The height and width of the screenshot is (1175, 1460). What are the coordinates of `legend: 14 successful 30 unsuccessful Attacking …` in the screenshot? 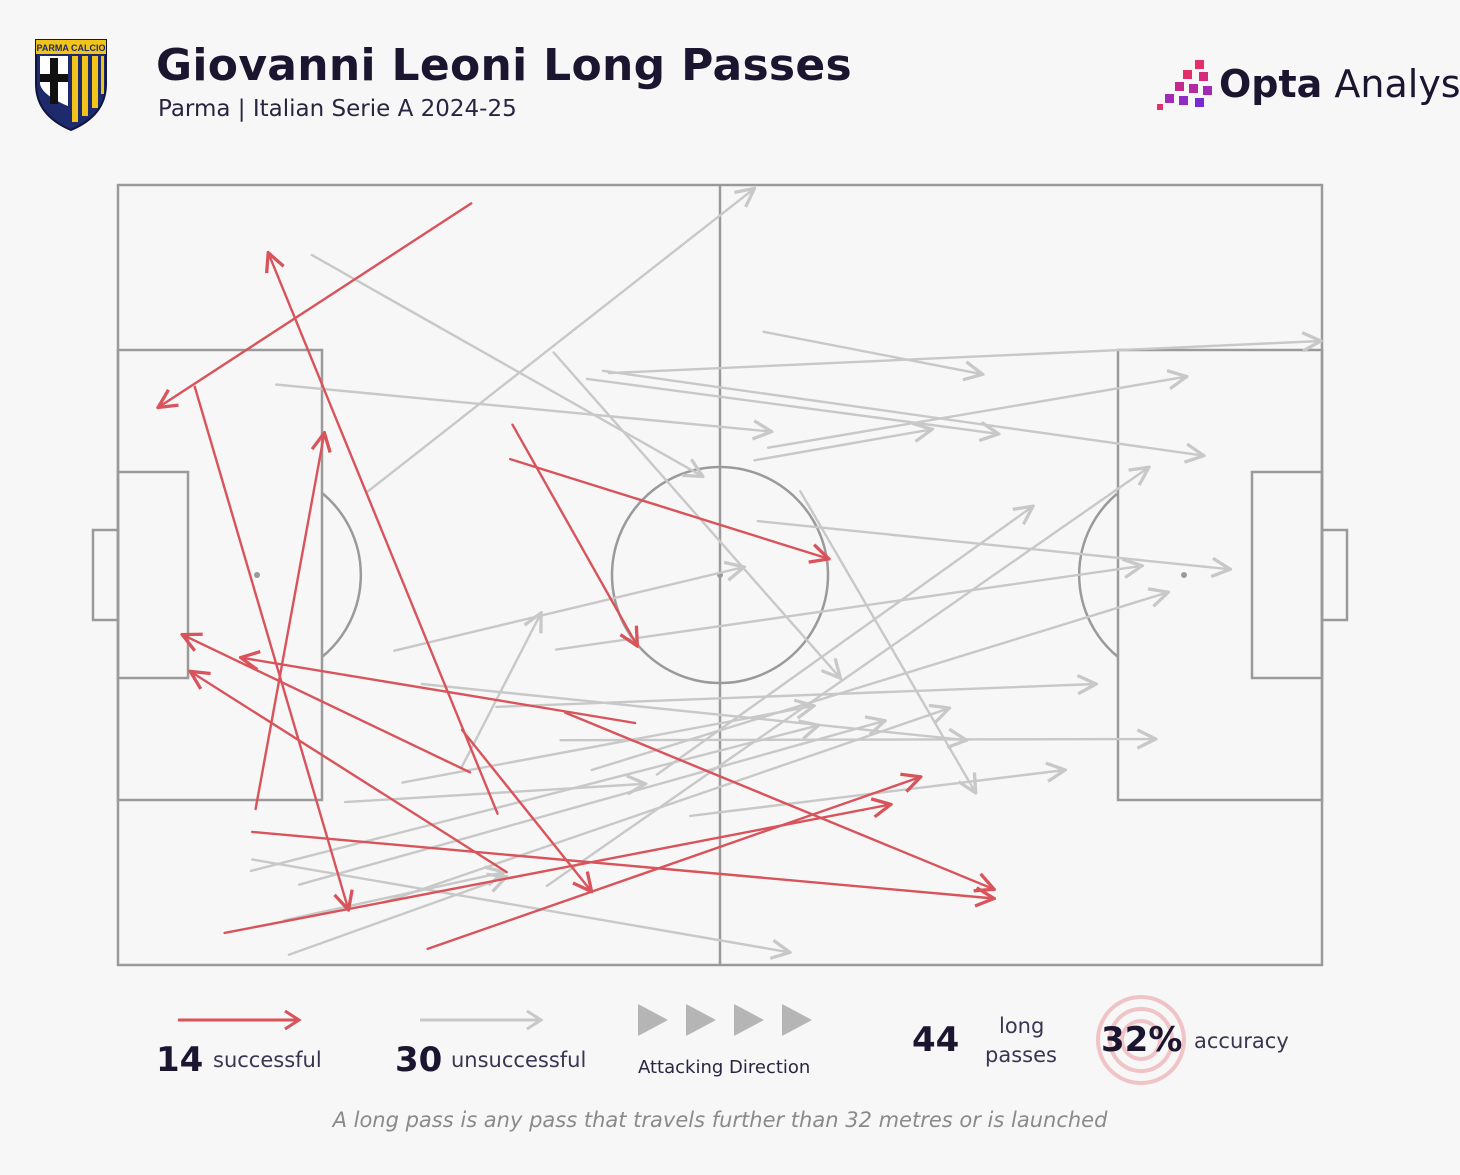 It's located at (730, 1045).